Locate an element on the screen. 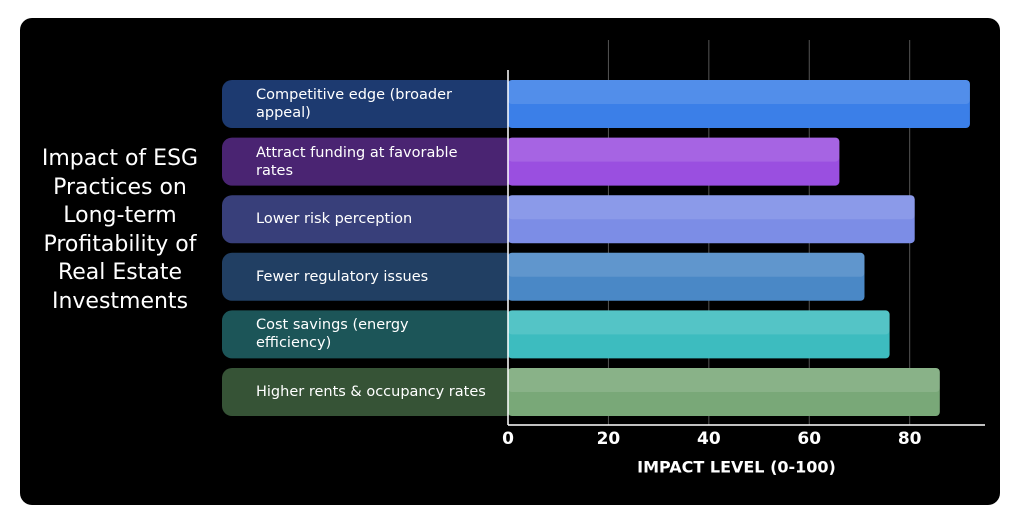  y-tick-label: Competitive edge (broader appeal) is located at coordinates (354, 104).